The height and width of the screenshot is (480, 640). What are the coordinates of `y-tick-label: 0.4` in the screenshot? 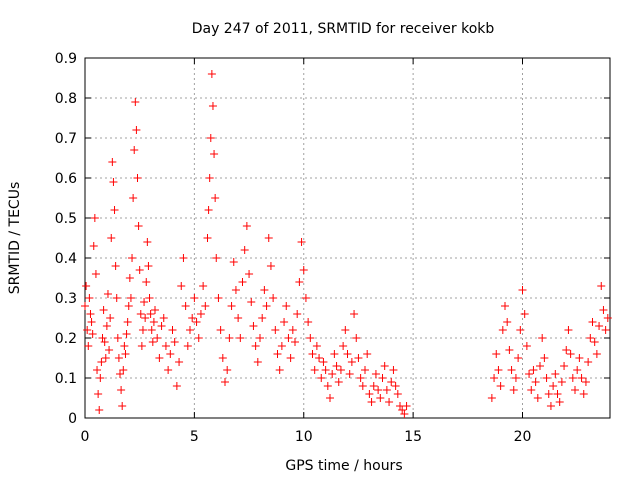 It's located at (66, 259).